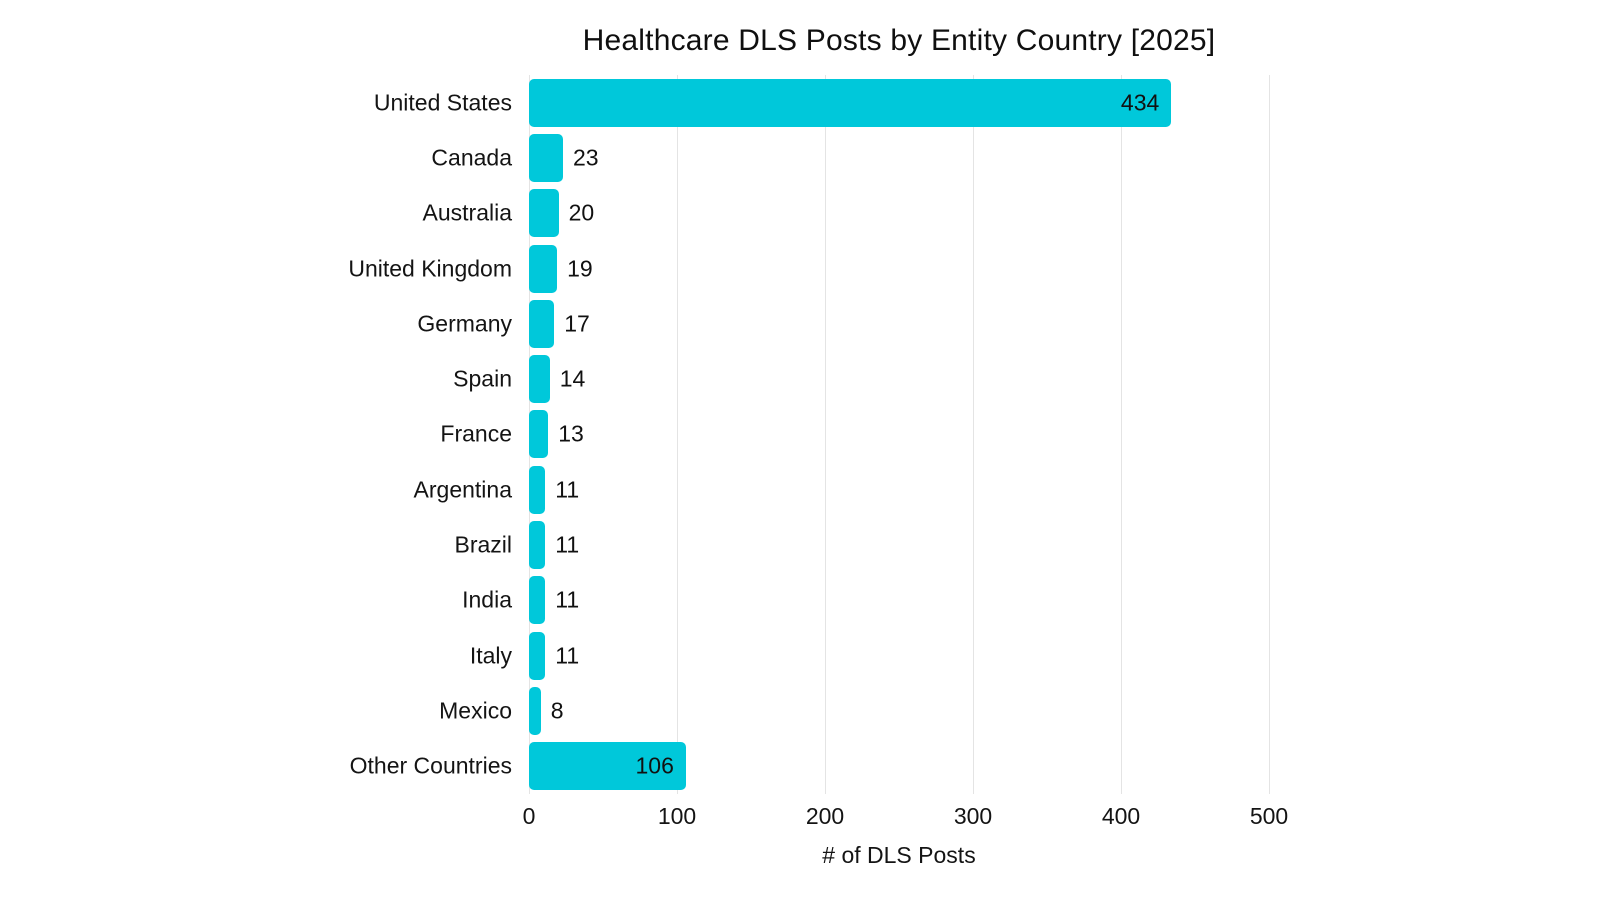 The width and height of the screenshot is (1600, 900). I want to click on bar-row: United States 434, so click(831, 102).